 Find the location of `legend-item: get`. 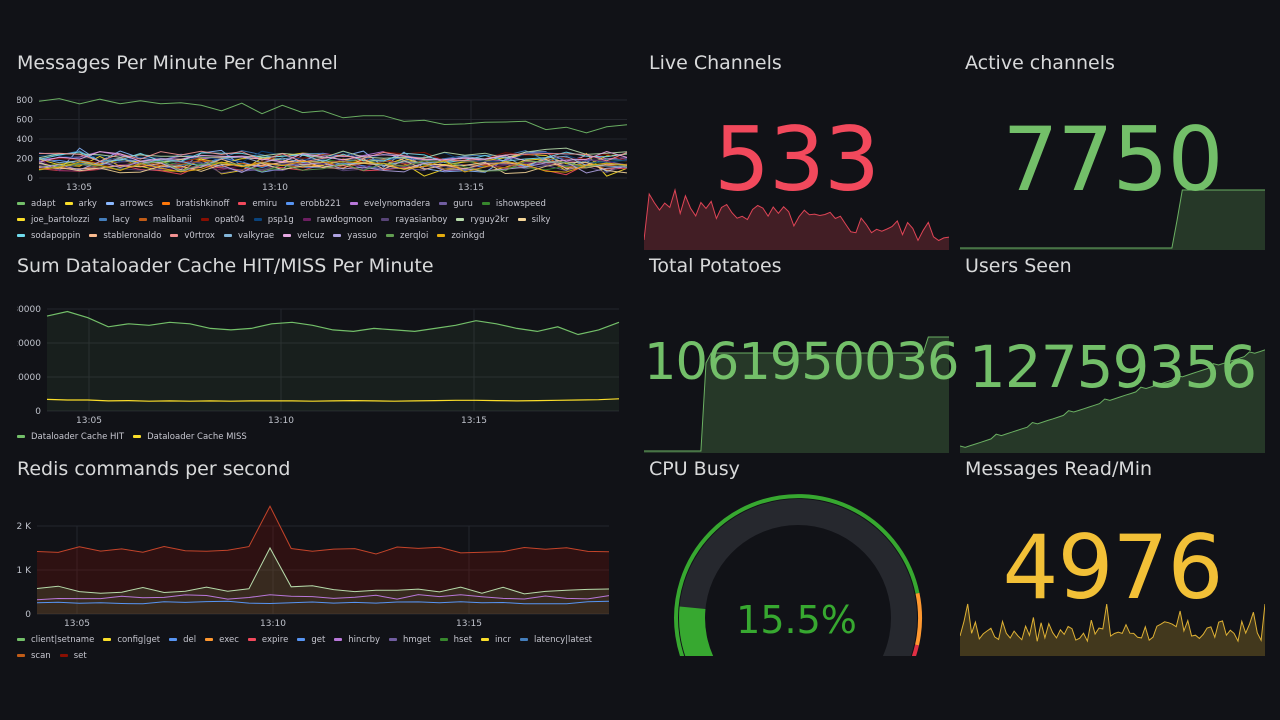

legend-item: get is located at coordinates (311, 640).